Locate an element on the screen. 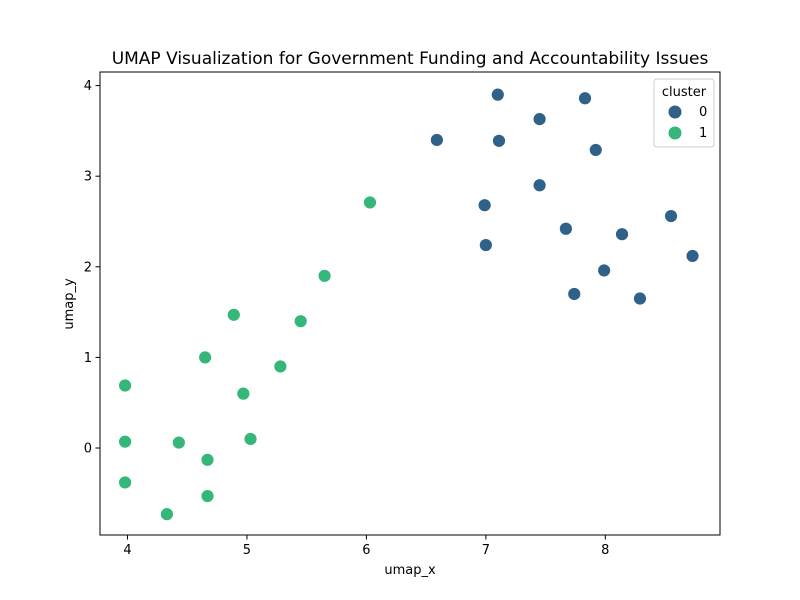 This screenshot has width=800, height=600. legend-title: cluster is located at coordinates (684, 92).